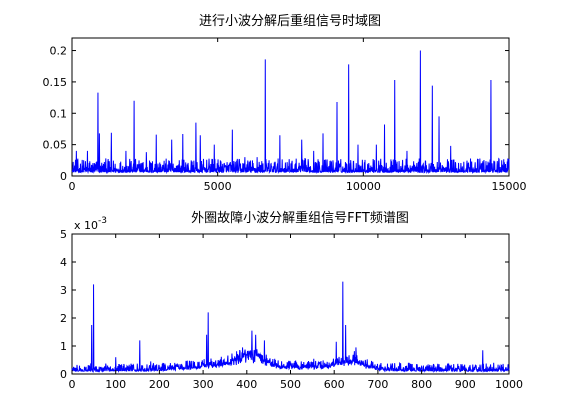 This screenshot has height=420, width=561. Describe the element at coordinates (203, 384) in the screenshot. I see `fft-x-tick-label: 300` at that location.